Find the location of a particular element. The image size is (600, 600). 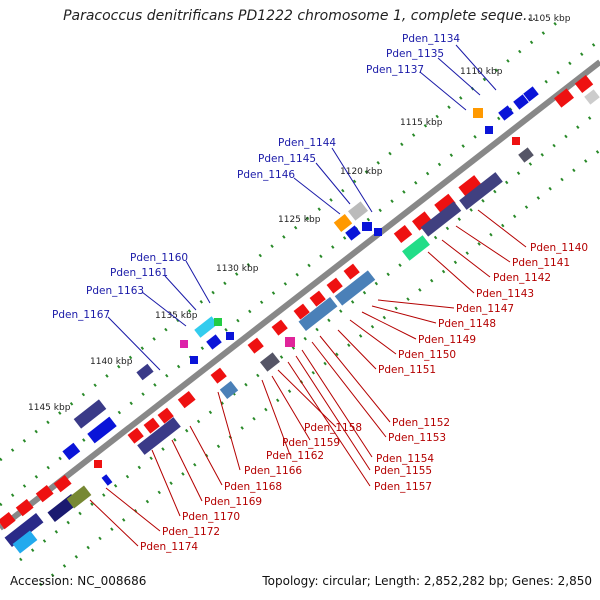

gene-label: Pden_1172 is located at coordinates (191, 532).